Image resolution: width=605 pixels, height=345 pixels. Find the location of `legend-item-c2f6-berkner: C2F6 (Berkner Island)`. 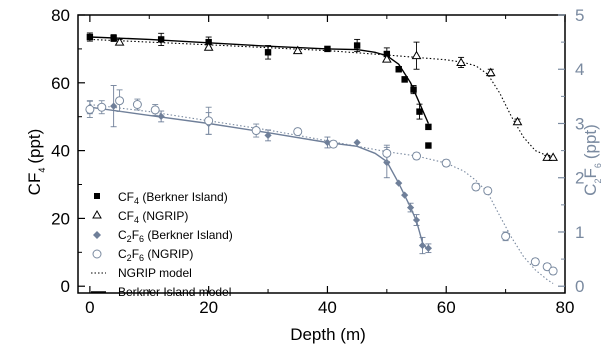

legend-item-c2f6-berkner: C2F6 (Berkner Island) is located at coordinates (163, 236).